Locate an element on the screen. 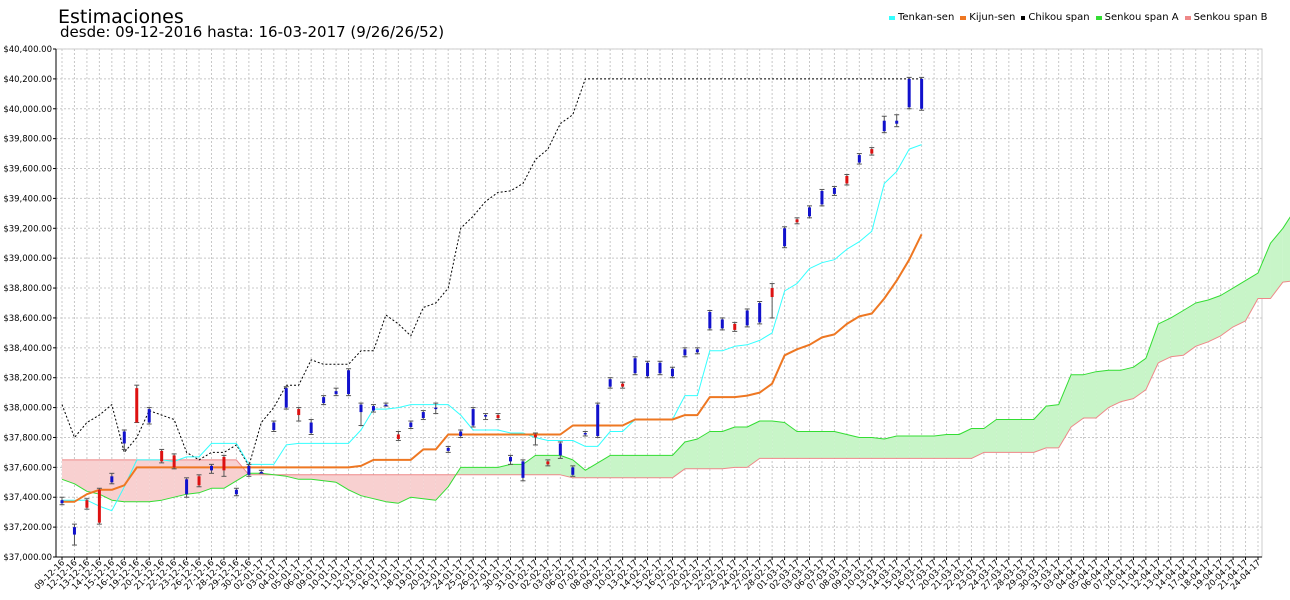  y-tick-label: $37,600.00 is located at coordinates (27, 468).